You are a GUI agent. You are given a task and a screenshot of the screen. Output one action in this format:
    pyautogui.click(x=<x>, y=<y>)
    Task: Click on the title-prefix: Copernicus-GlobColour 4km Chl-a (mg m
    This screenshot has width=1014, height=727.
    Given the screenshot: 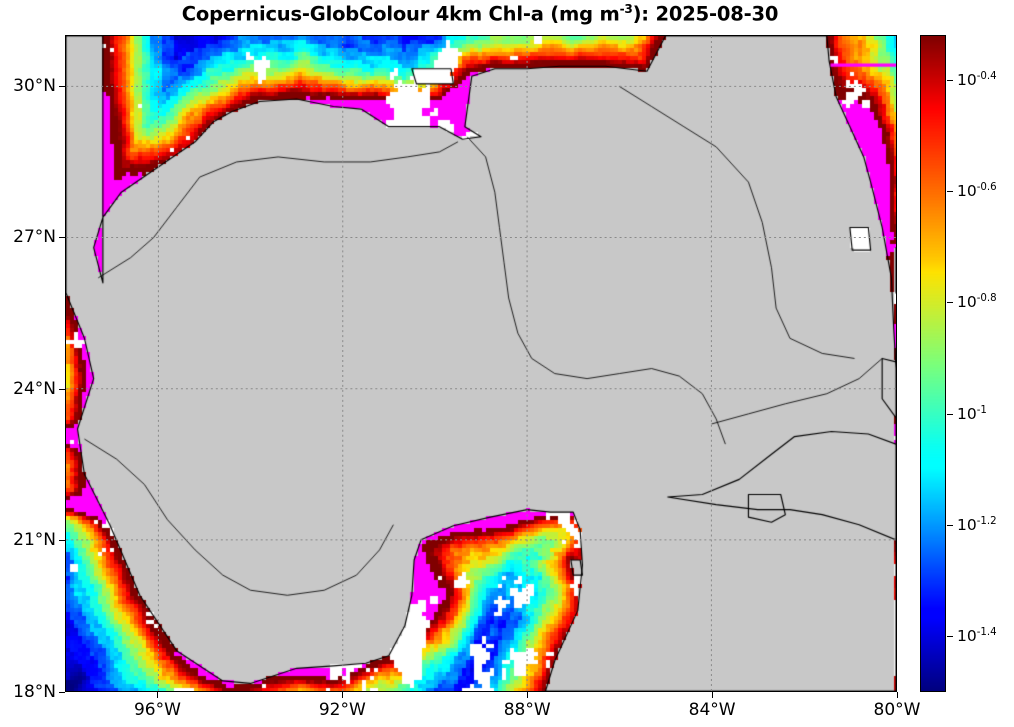 What is the action you would take?
    pyautogui.click(x=400, y=14)
    